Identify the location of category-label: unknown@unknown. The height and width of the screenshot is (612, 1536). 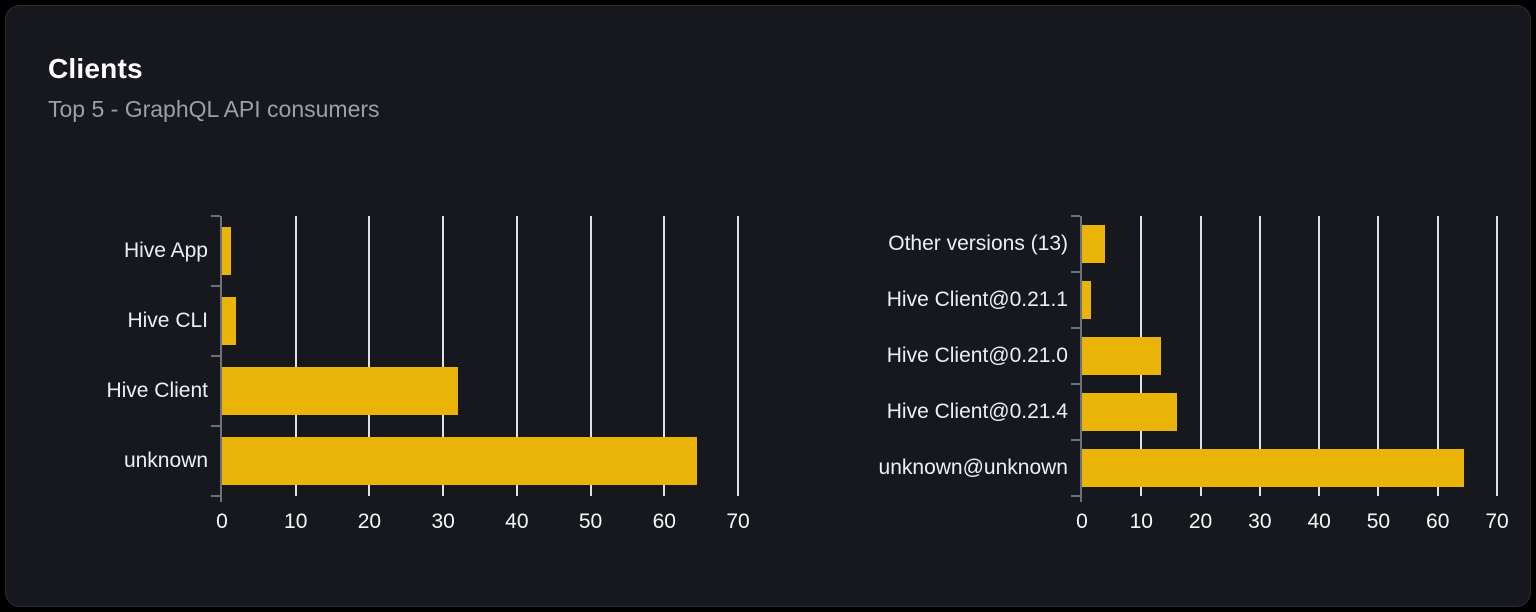
(973, 467).